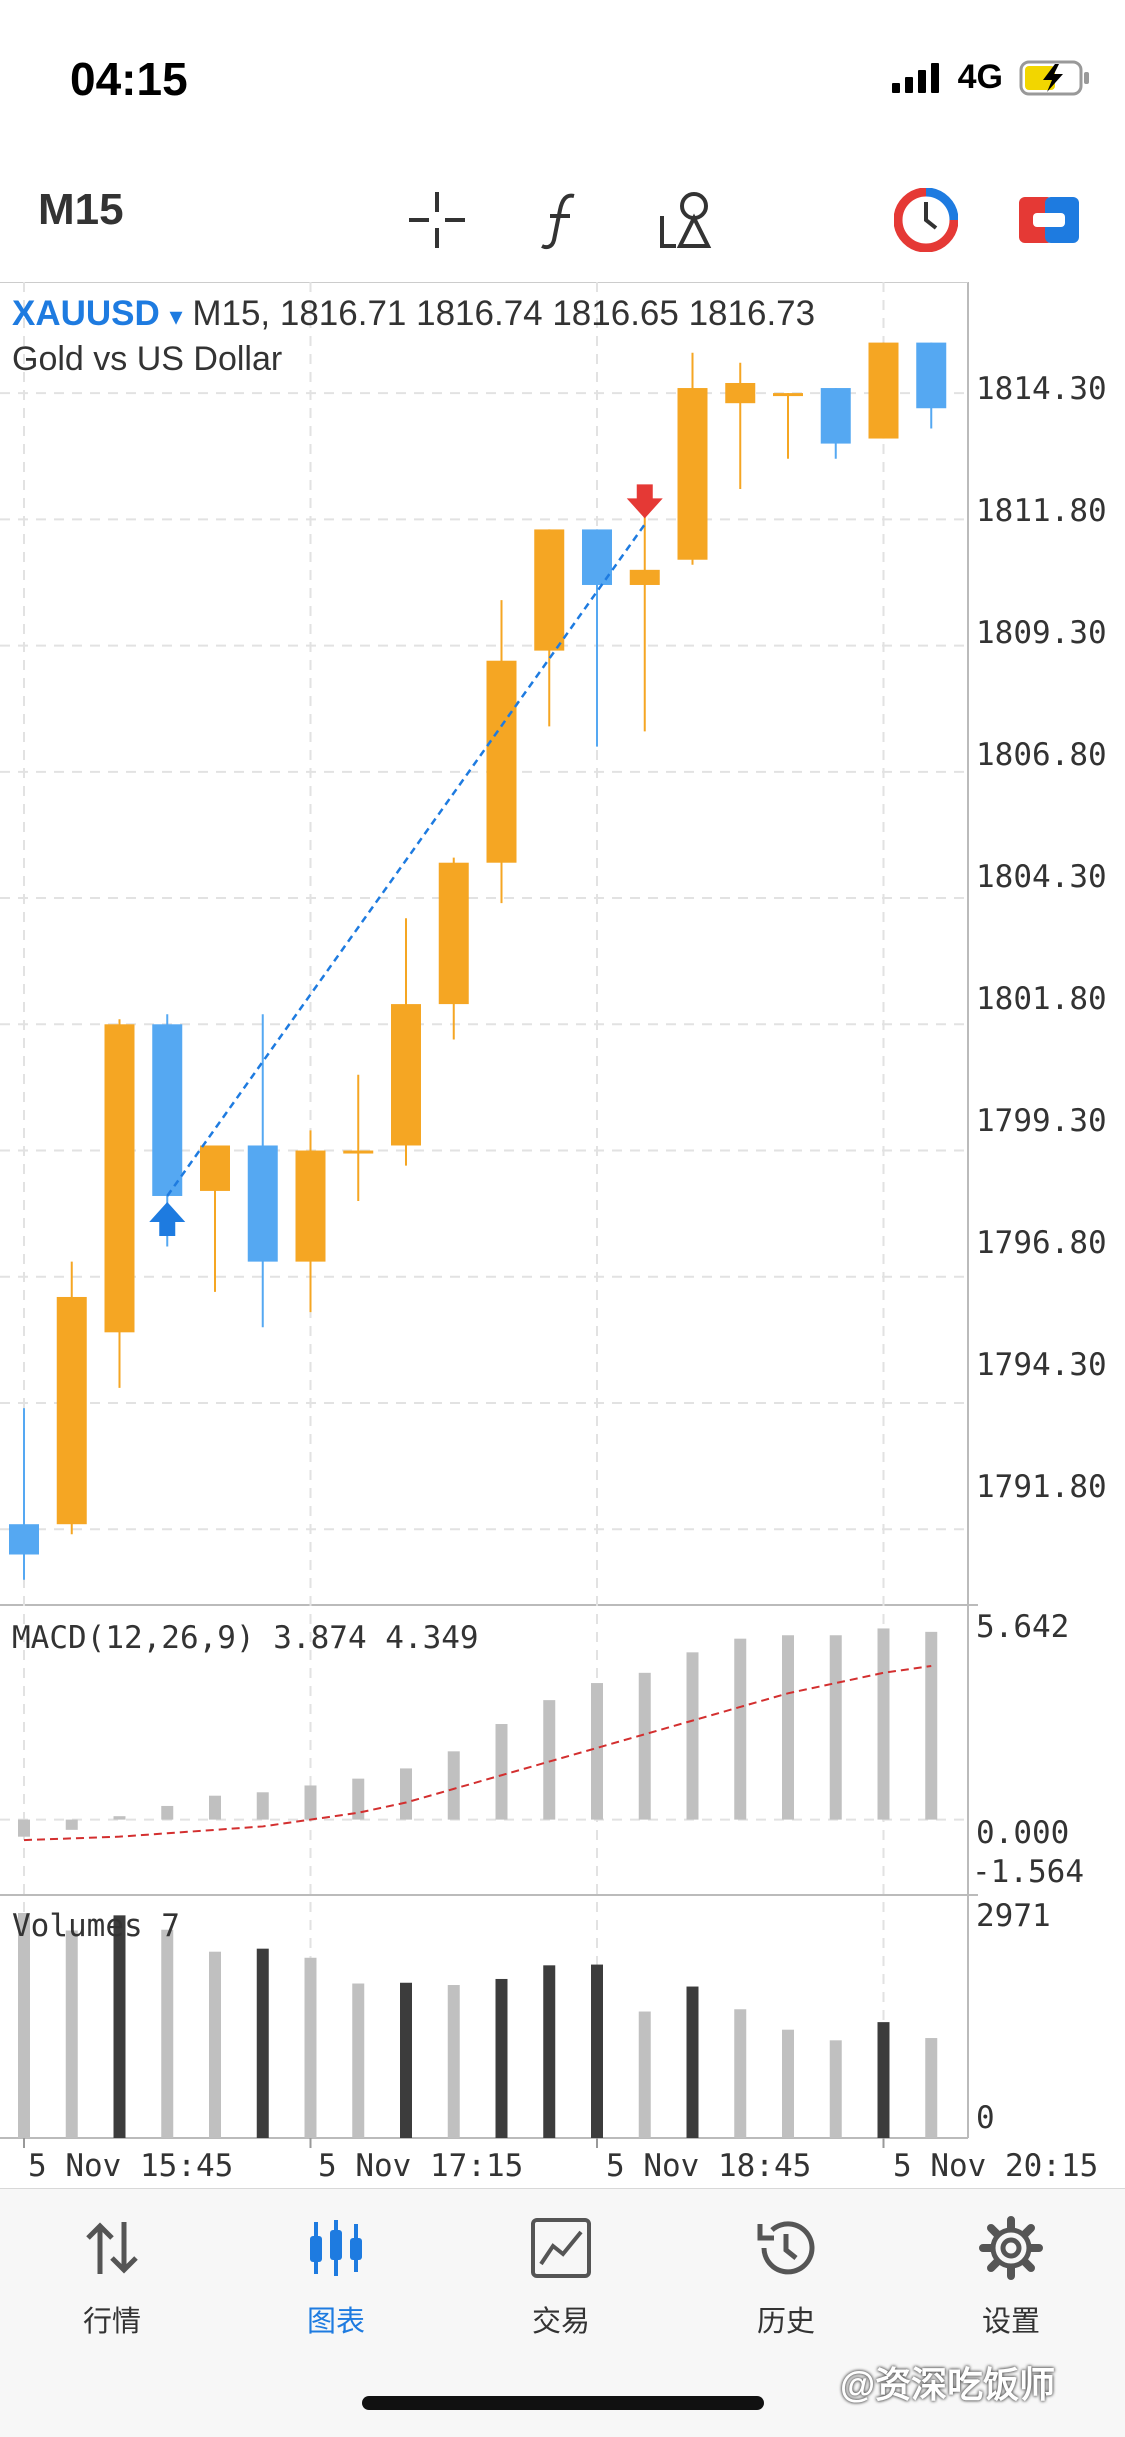  I want to click on tab-trade: 交易, so click(561, 2274).